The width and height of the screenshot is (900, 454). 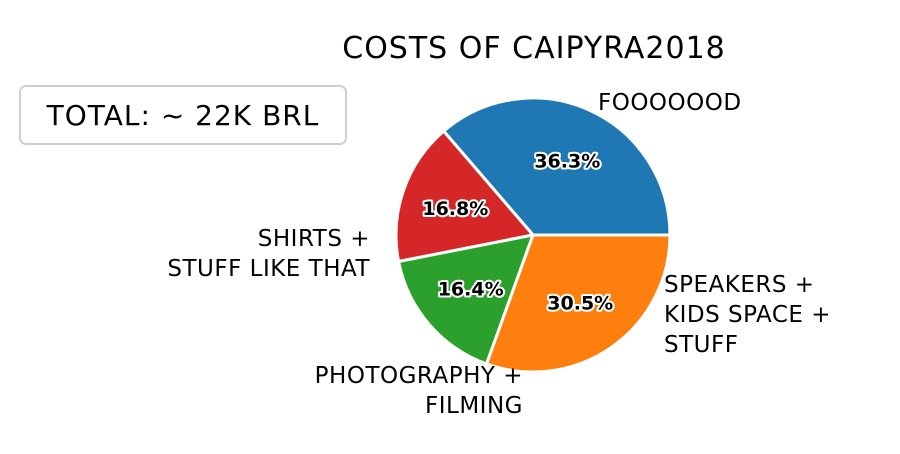 What do you see at coordinates (314, 239) in the screenshot?
I see `pie-slice-label-line: SHIRTS +` at bounding box center [314, 239].